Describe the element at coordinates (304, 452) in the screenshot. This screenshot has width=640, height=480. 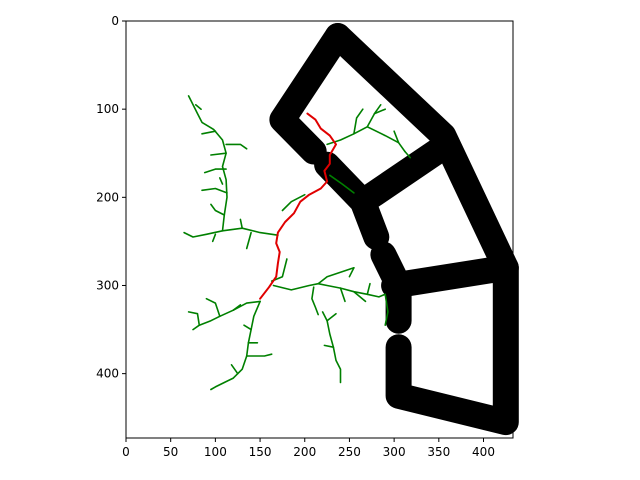
I see `x-tick-label: 200` at that location.